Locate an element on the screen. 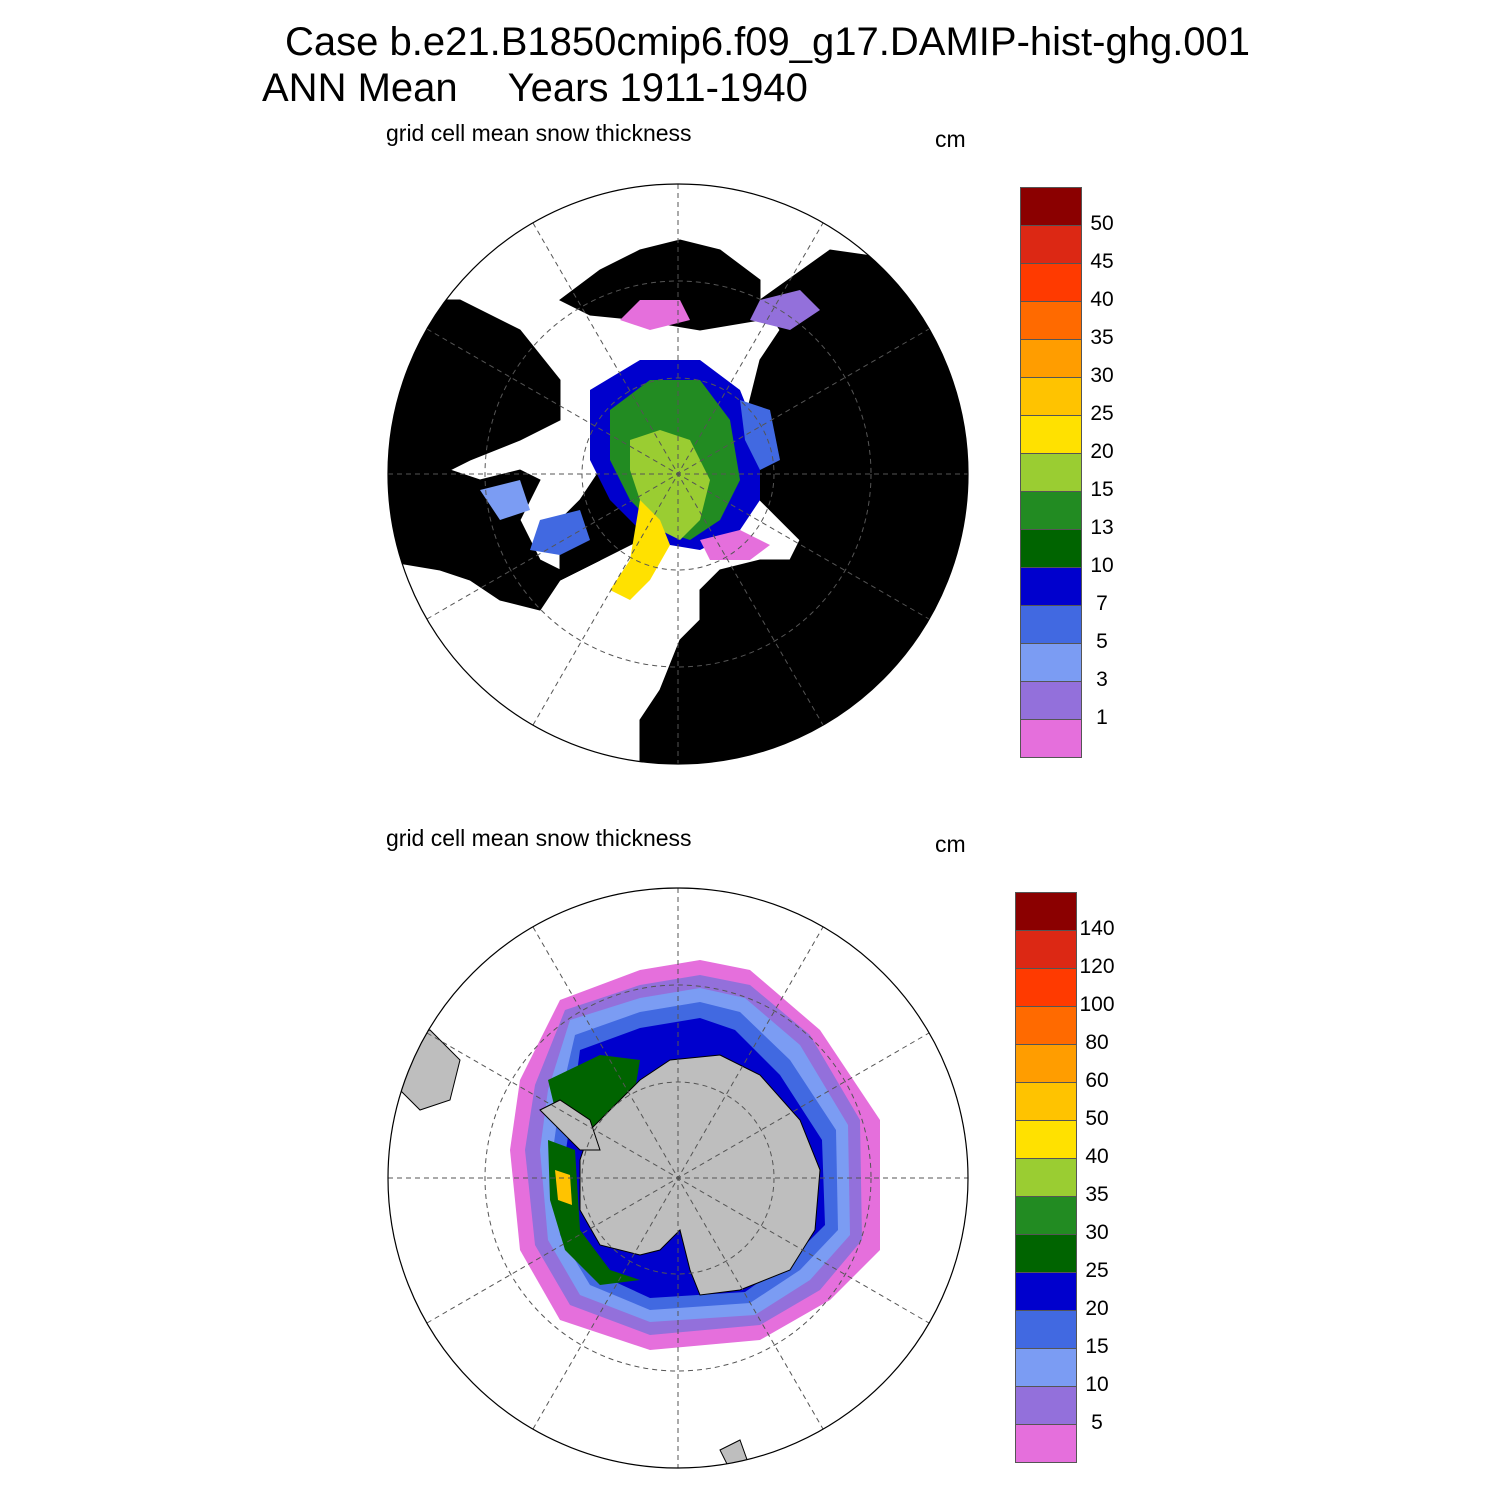 The width and height of the screenshot is (1500, 1500). north-colorbar-tick-label: 13 is located at coordinates (1102, 527).